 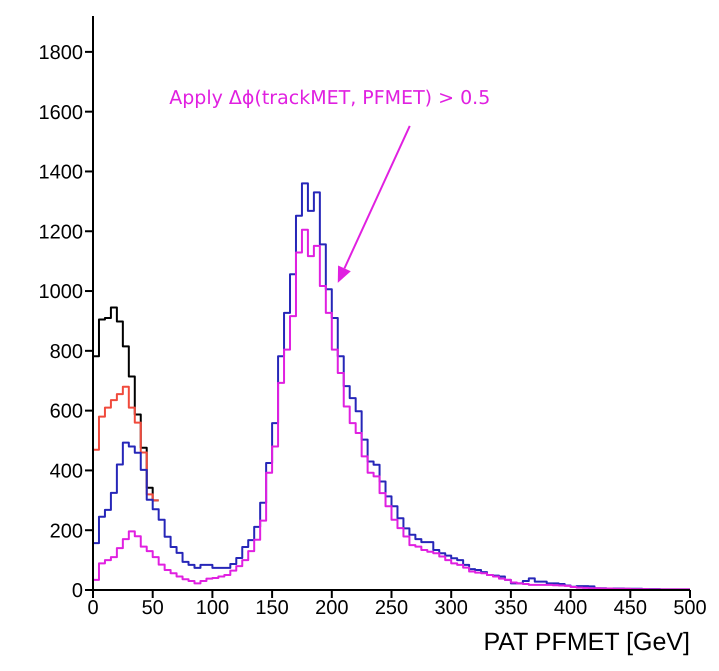 I want to click on y-tick-label: 800, so click(x=66, y=351).